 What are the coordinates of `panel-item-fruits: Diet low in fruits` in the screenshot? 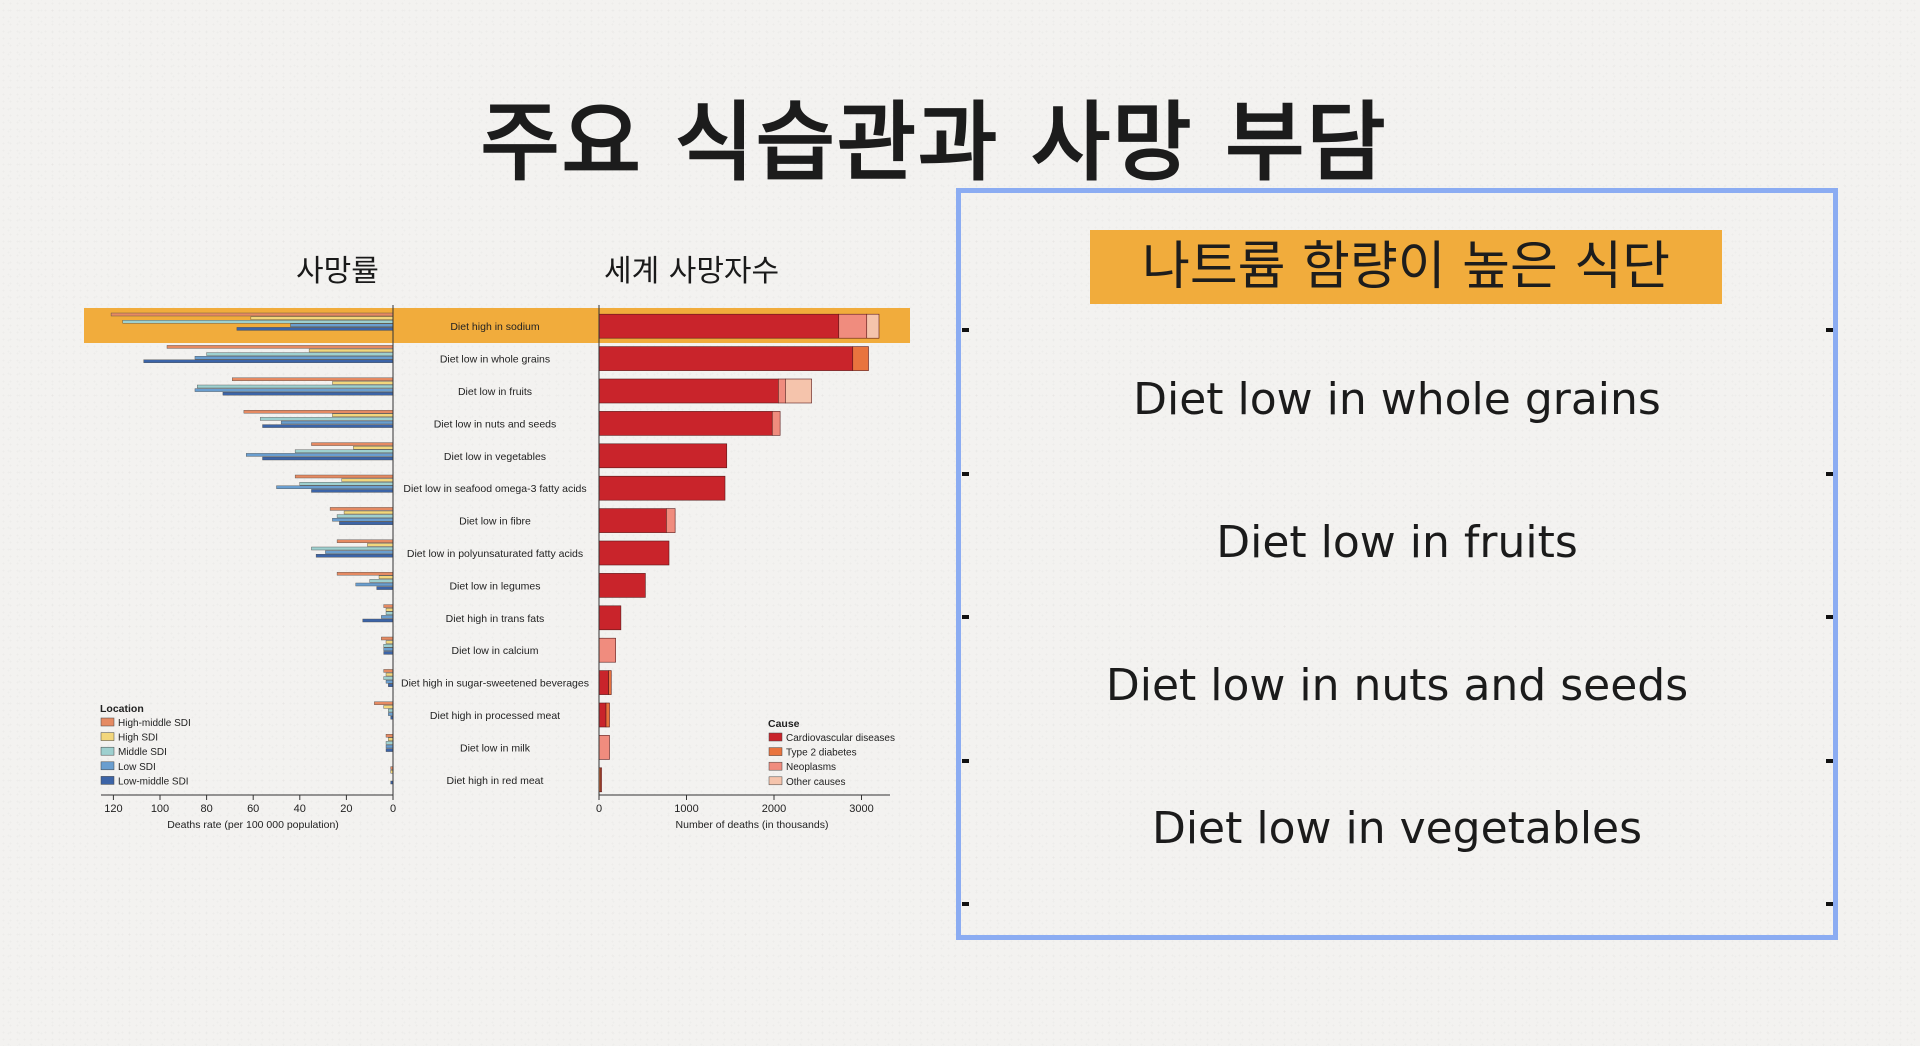 It's located at (1397, 542).